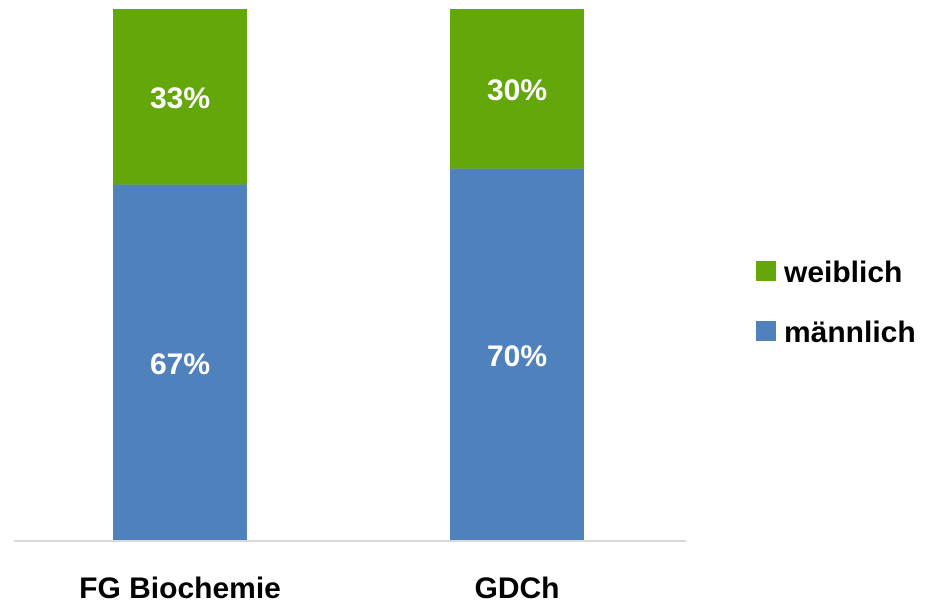 The image size is (925, 604). Describe the element at coordinates (850, 332) in the screenshot. I see `legend-label-mannlich: männlich` at that location.